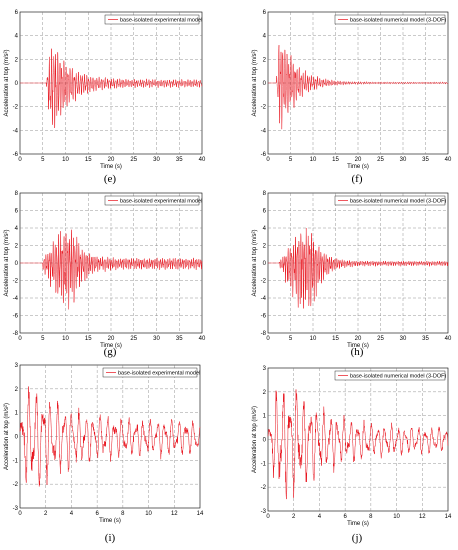 Image resolution: width=458 pixels, height=550 pixels. Describe the element at coordinates (357, 352) in the screenshot. I see `panel-label: (h)` at that location.